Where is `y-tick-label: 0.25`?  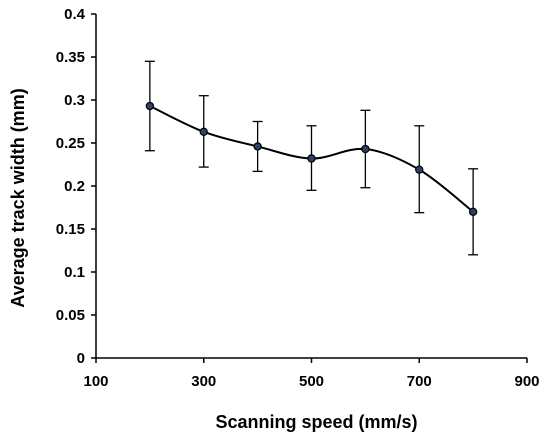
y-tick-label: 0.25 is located at coordinates (70, 143).